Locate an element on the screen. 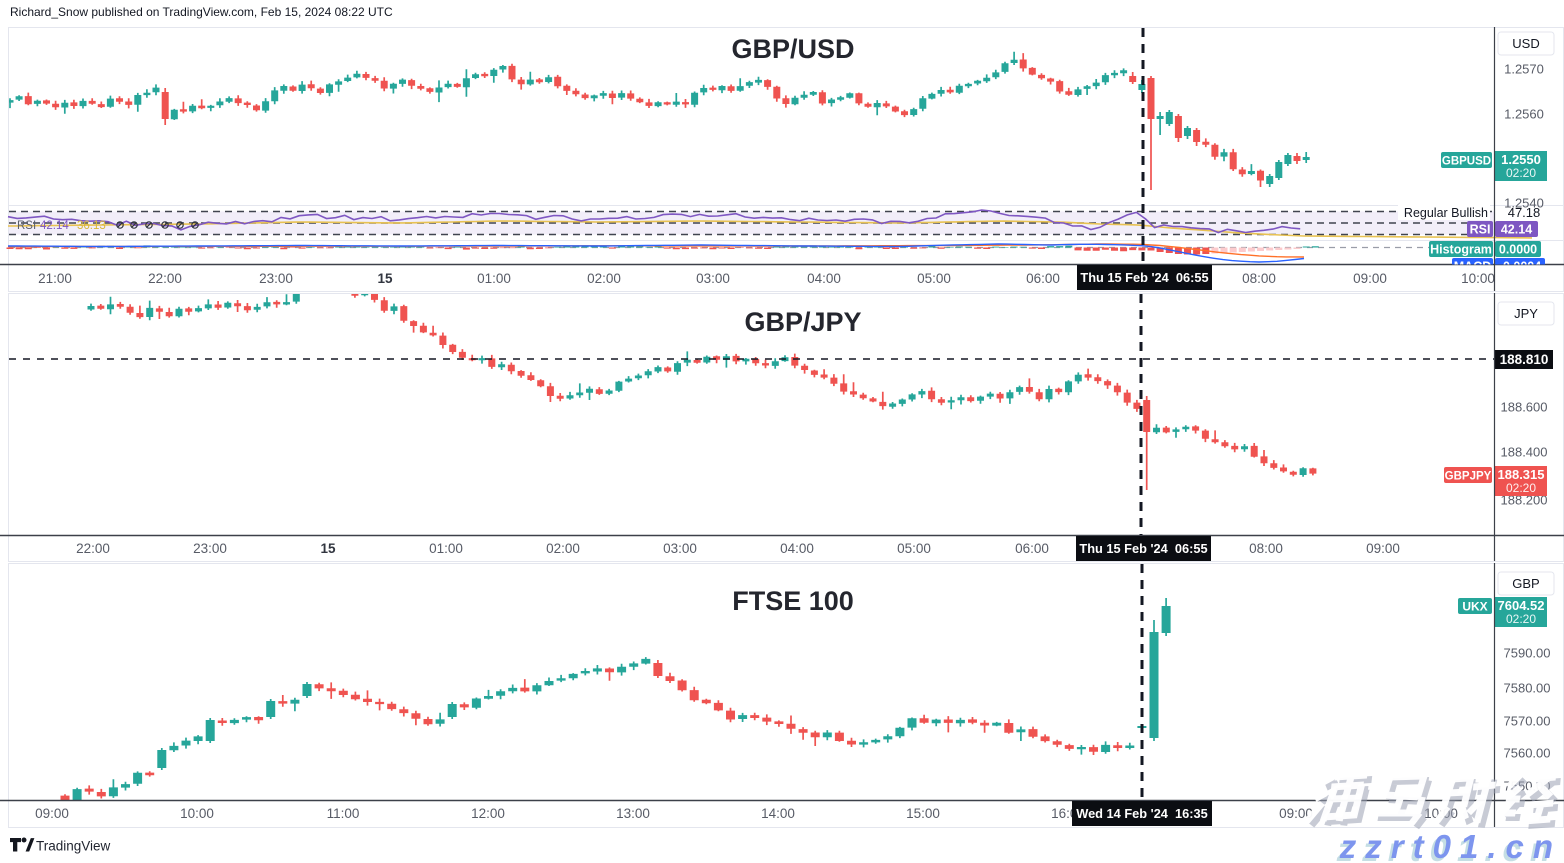 This screenshot has height=863, width=1564. svg-text: 1.2560 is located at coordinates (1524, 114).